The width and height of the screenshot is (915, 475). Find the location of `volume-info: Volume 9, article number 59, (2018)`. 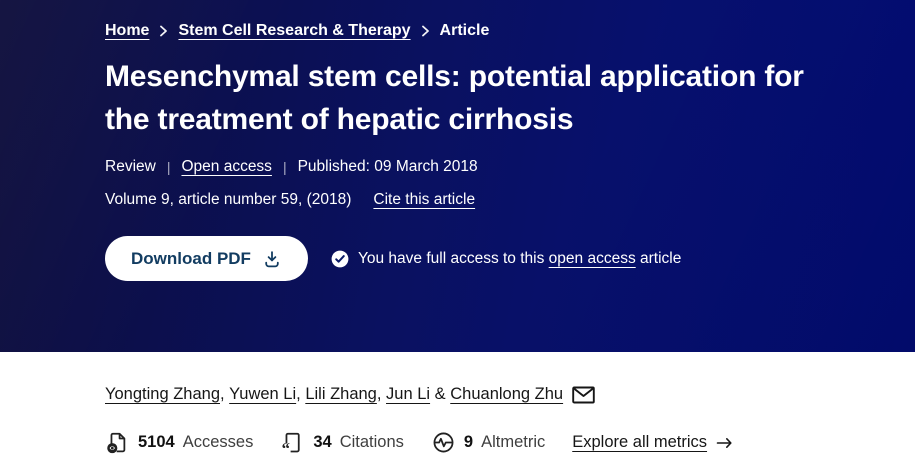

volume-info: Volume 9, article number 59, (2018) is located at coordinates (228, 199).